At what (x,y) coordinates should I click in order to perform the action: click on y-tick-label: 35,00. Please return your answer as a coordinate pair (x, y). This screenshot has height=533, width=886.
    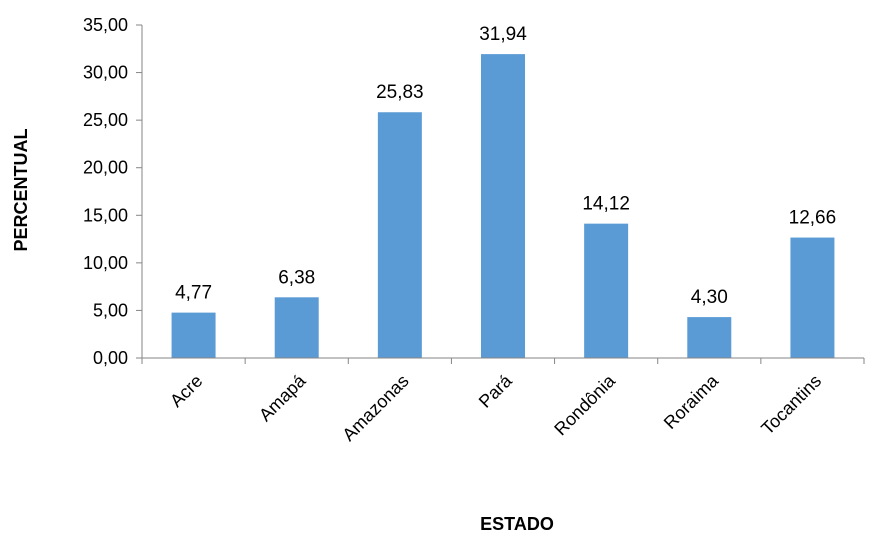
    Looking at the image, I should click on (105, 25).